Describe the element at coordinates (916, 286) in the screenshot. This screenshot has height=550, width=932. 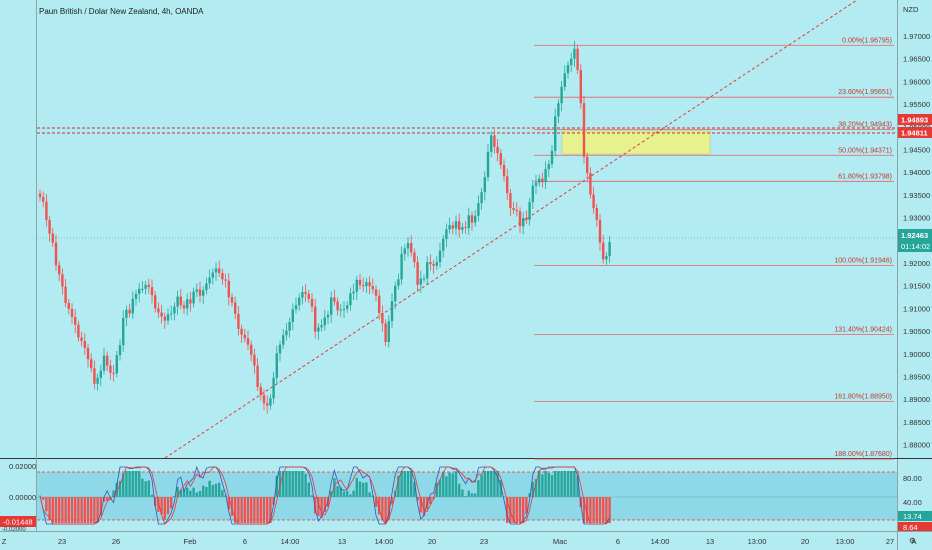
I see `price-axis-label: 1.91500` at that location.